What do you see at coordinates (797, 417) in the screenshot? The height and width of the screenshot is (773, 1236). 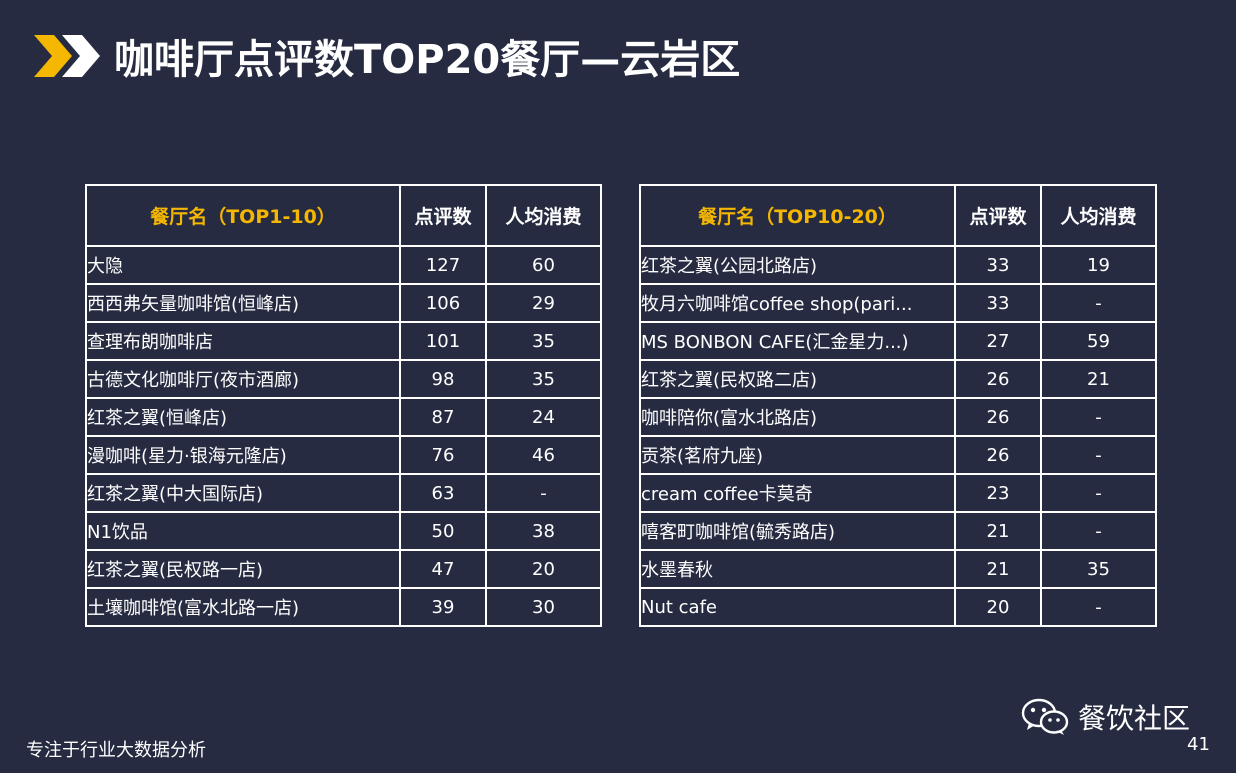 I see `restaurant-name-cell: 咖啡陪你(富水北路店)` at bounding box center [797, 417].